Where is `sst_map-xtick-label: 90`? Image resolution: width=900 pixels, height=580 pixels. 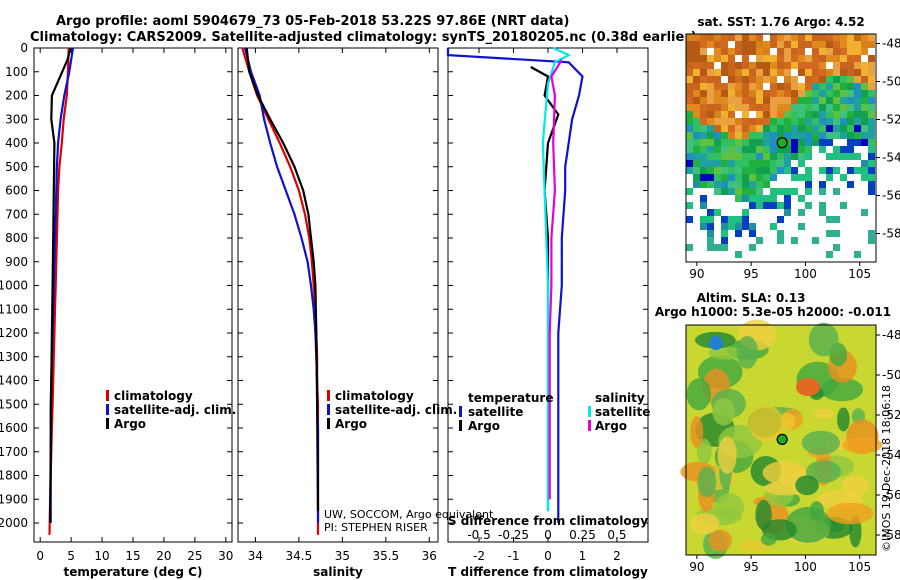 sst_map-xtick-label: 90 is located at coordinates (696, 274).